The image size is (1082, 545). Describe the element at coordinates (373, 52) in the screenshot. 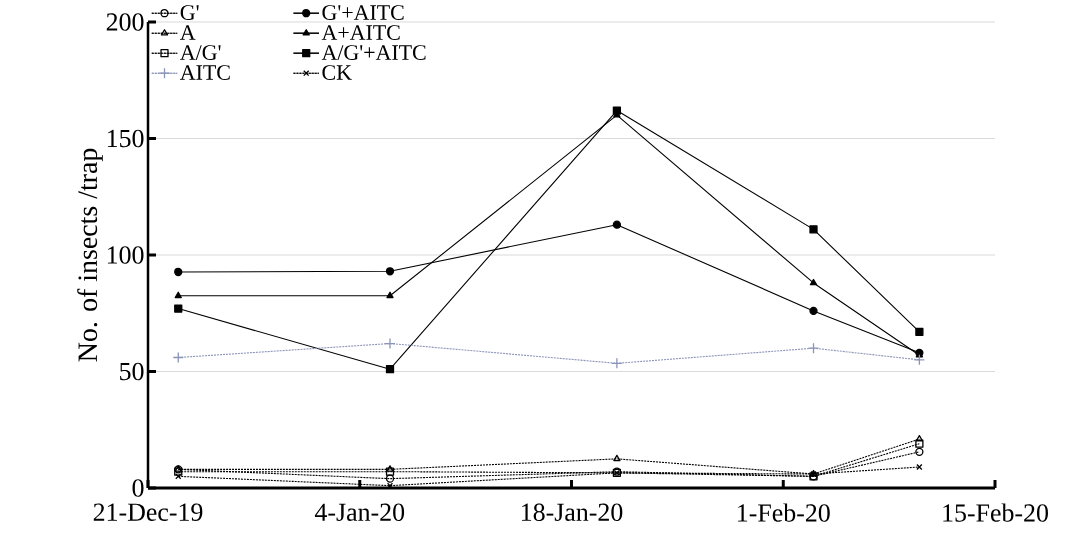

I see `legend-label: A/G'+AITC` at that location.